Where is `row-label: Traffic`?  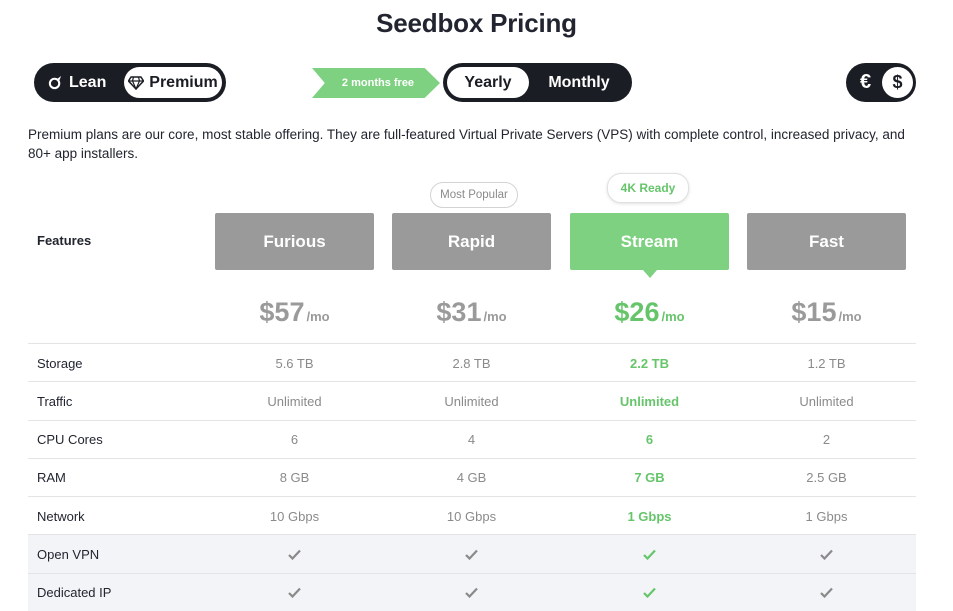 row-label: Traffic is located at coordinates (55, 401).